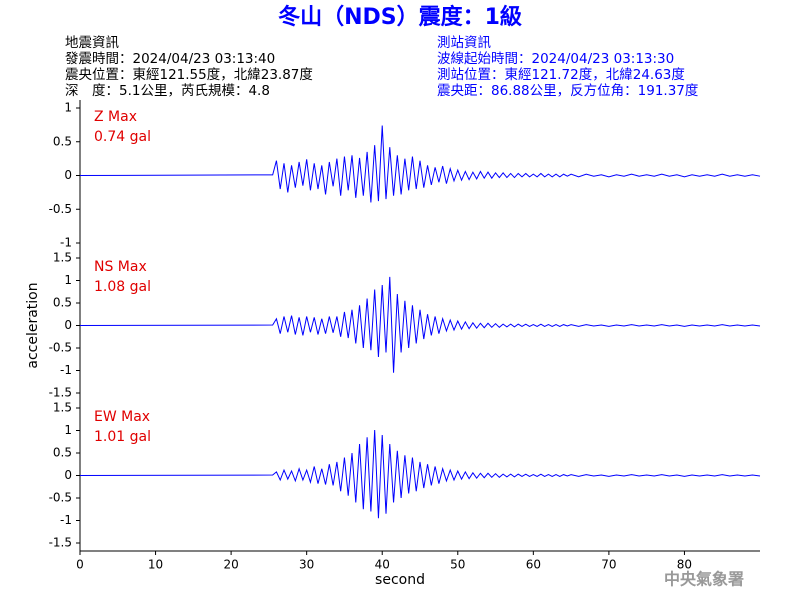 This screenshot has width=800, height=600. Describe the element at coordinates (704, 579) in the screenshot. I see `credit: 中央氣象署` at that location.